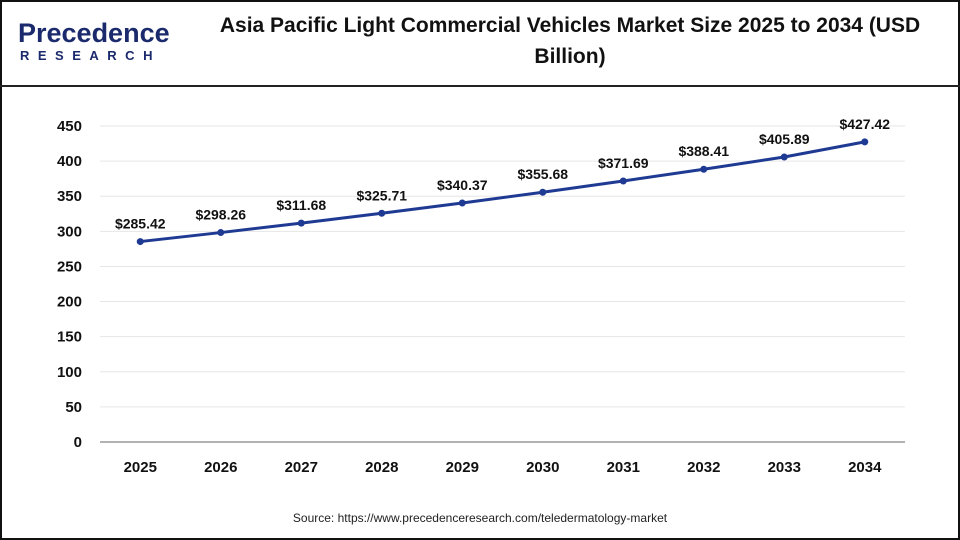  I want to click on data-label: $371.69, so click(623, 163).